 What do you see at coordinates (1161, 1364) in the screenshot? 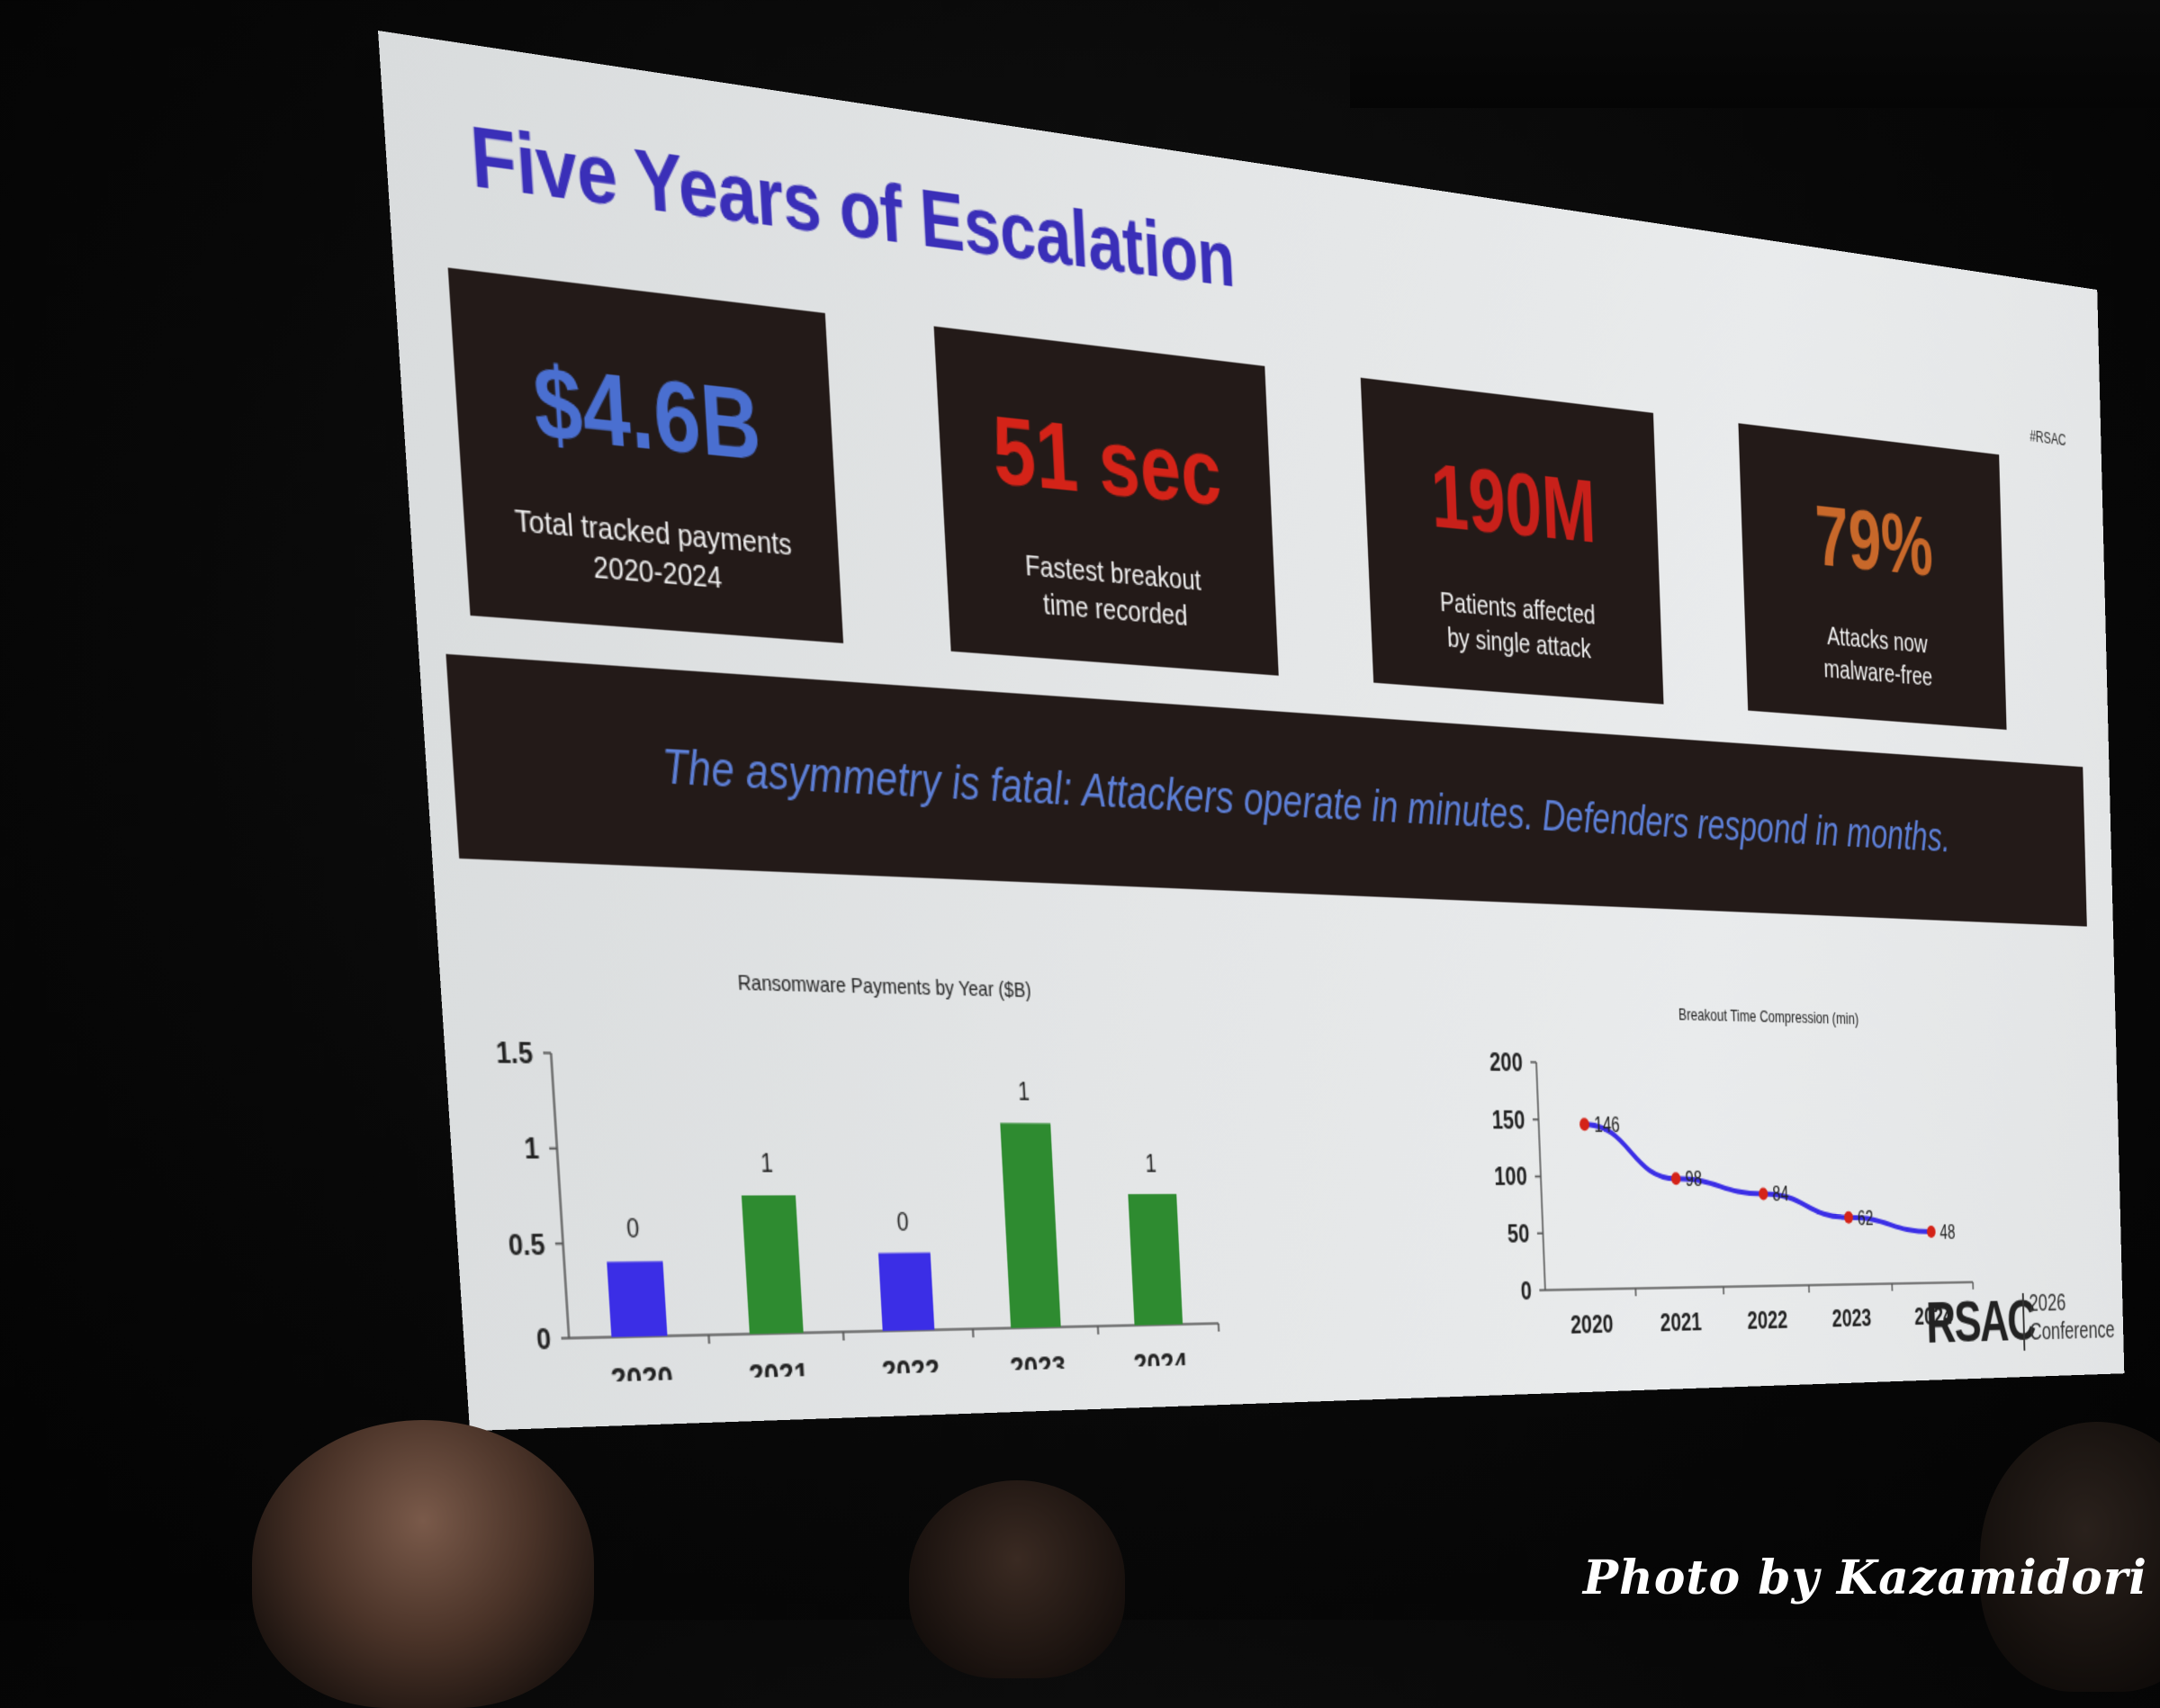
I see `x-tick-label: 2024` at bounding box center [1161, 1364].